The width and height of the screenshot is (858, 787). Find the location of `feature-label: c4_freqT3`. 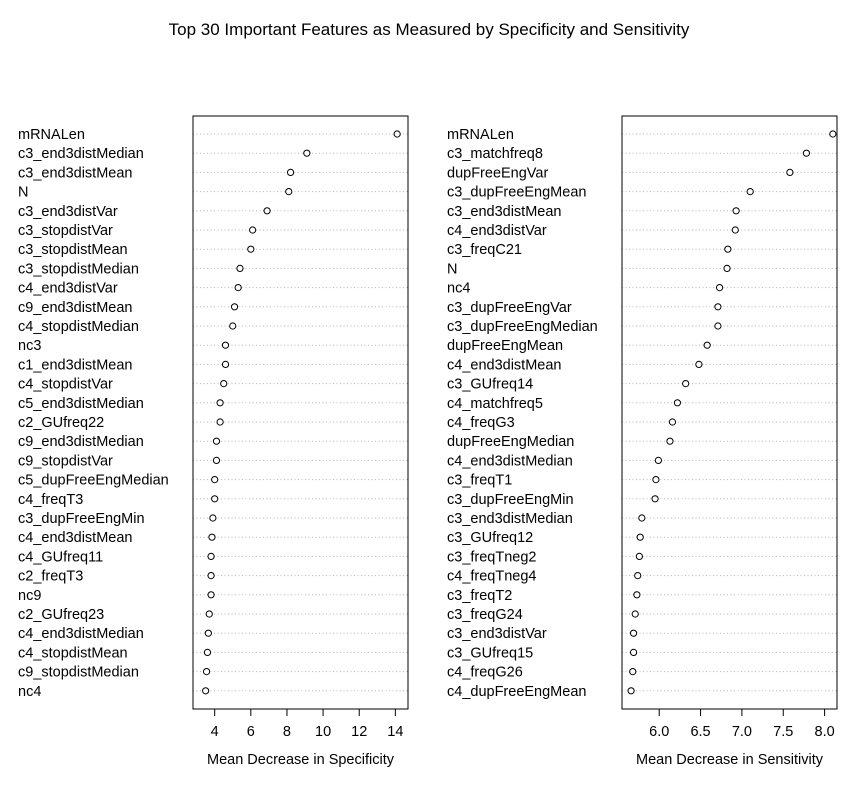

feature-label: c4_freqT3 is located at coordinates (50, 500).